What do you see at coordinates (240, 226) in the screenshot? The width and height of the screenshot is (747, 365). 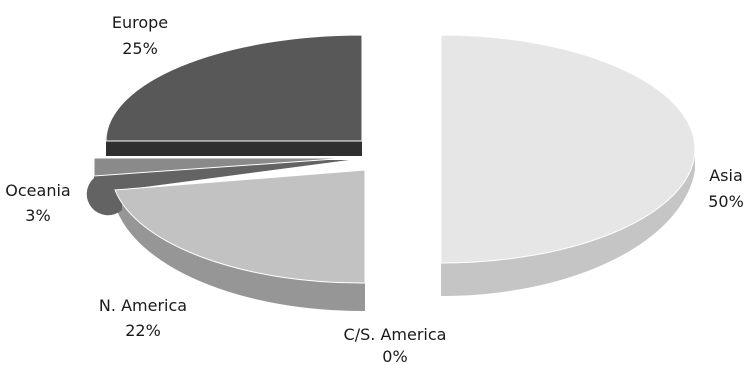 I see `slice-n-america` at bounding box center [240, 226].